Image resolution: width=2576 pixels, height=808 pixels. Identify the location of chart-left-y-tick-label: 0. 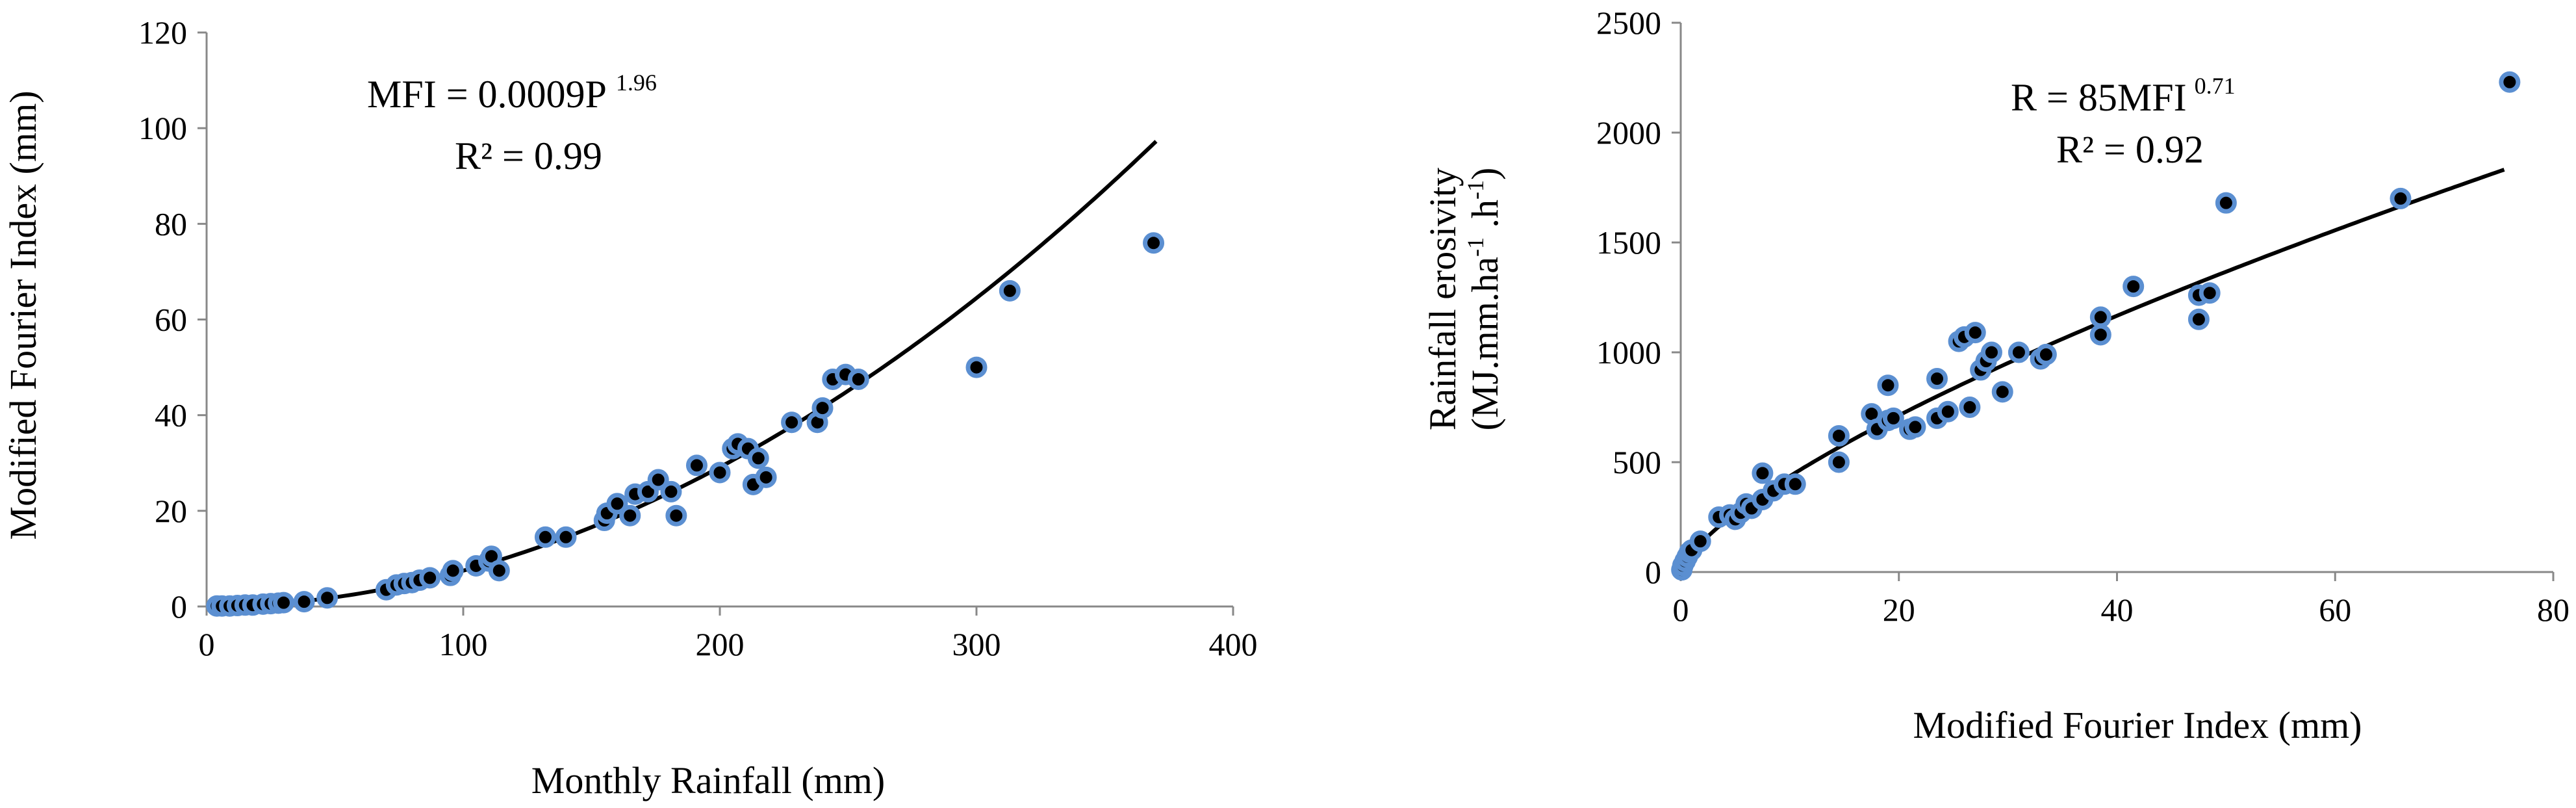
(179, 606).